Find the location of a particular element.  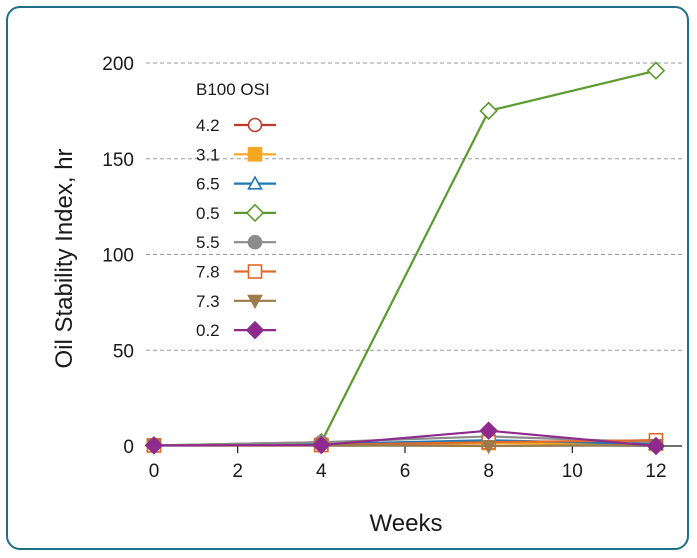

legend-label: 4.2 is located at coordinates (208, 125).